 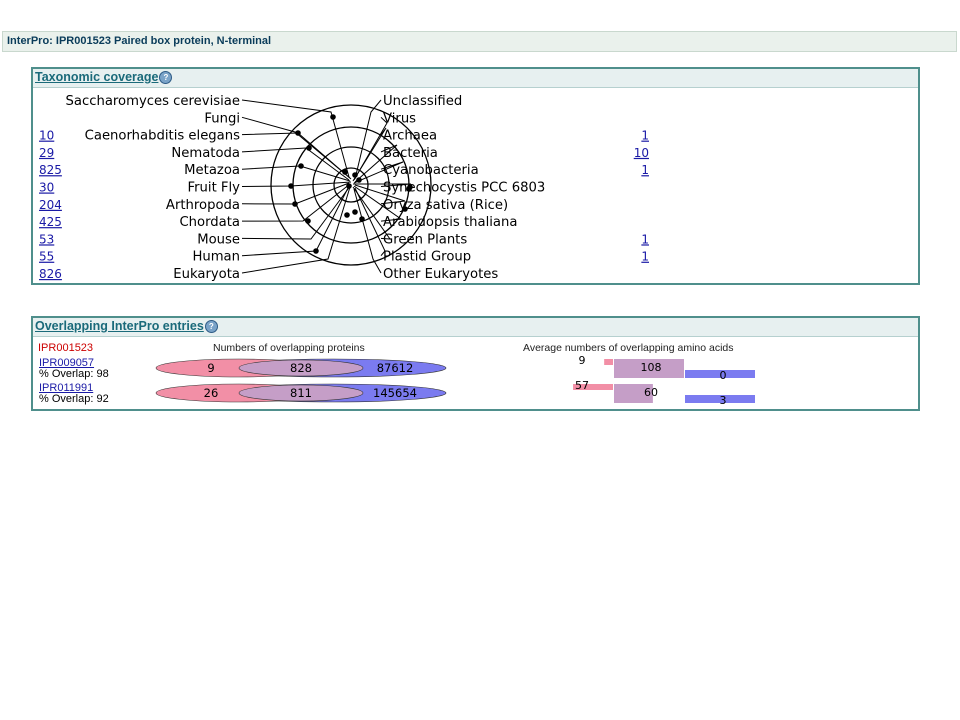 I want to click on taxonomy-label-right: Bacteria, so click(x=410, y=153).